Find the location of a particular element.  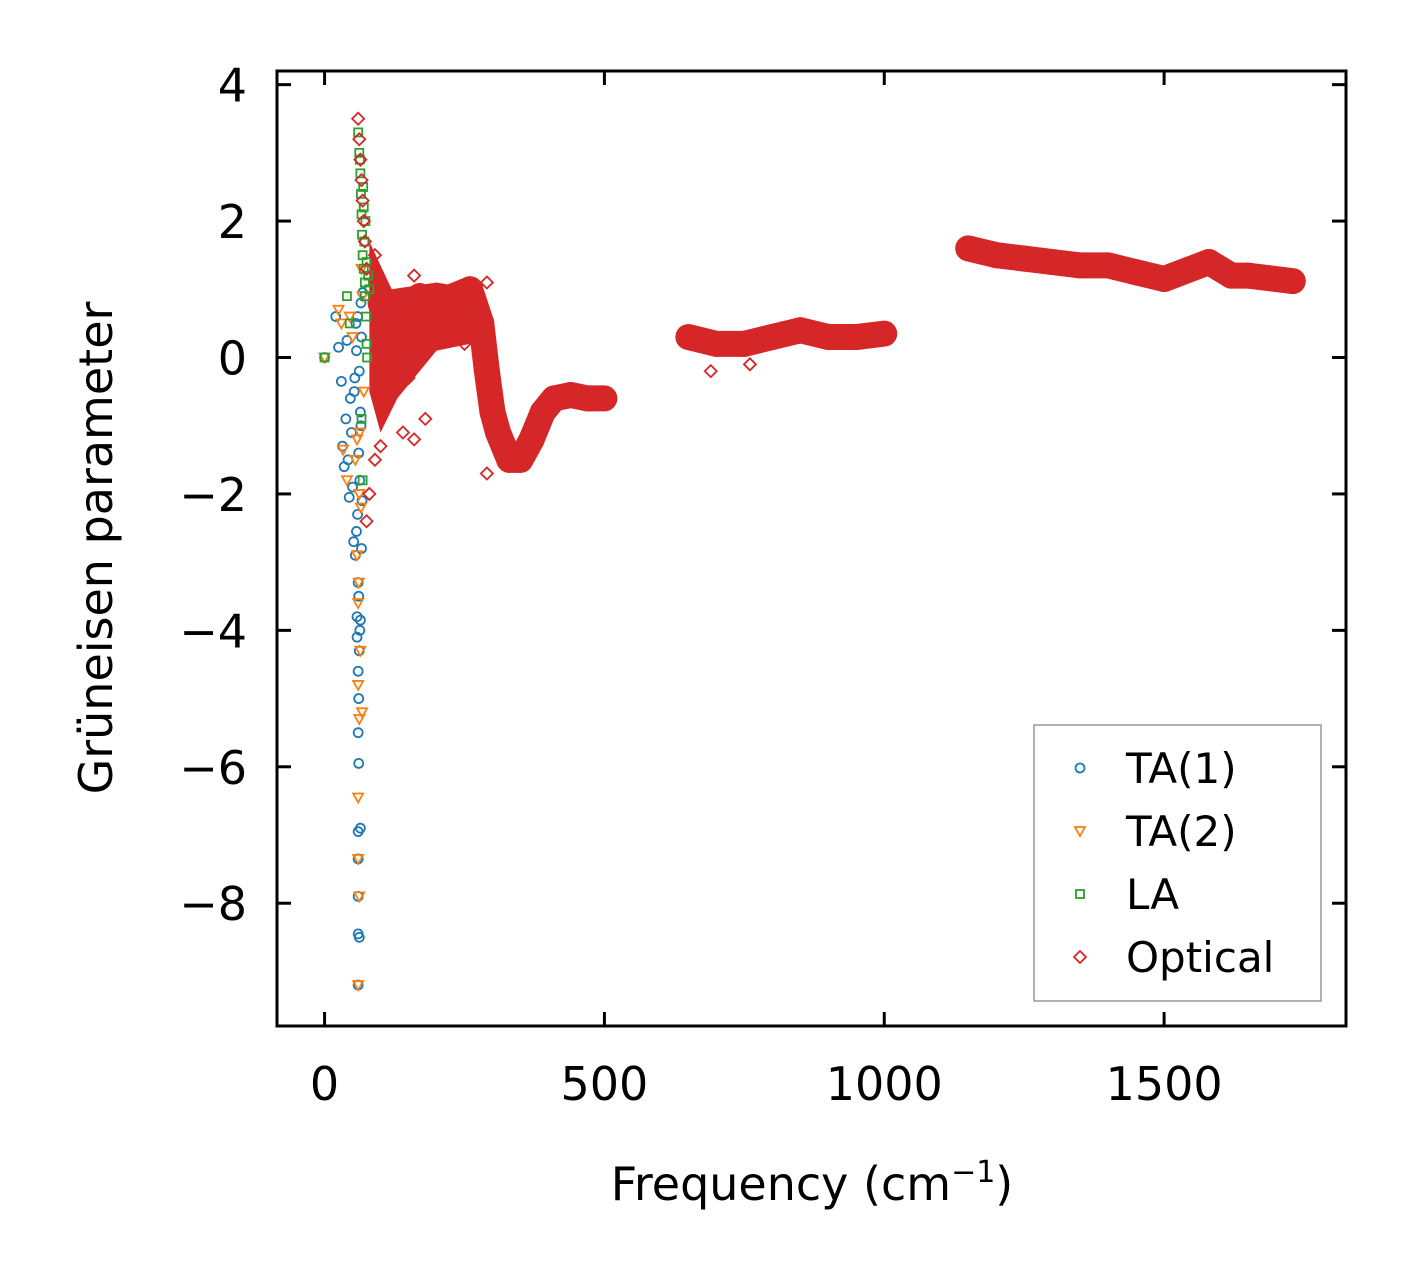

y-tick-label: 0 is located at coordinates (232, 359).